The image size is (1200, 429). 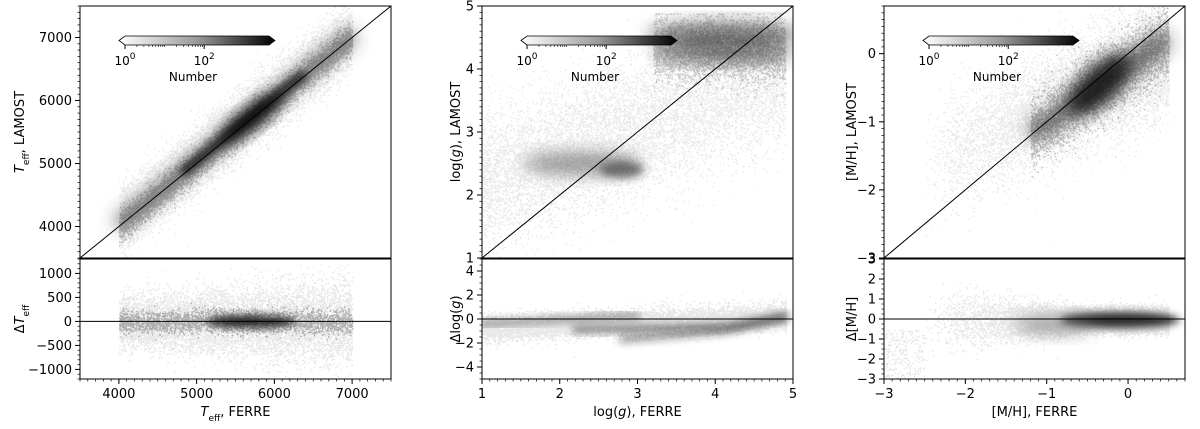 I want to click on x-tick-label: 2, so click(x=560, y=394).